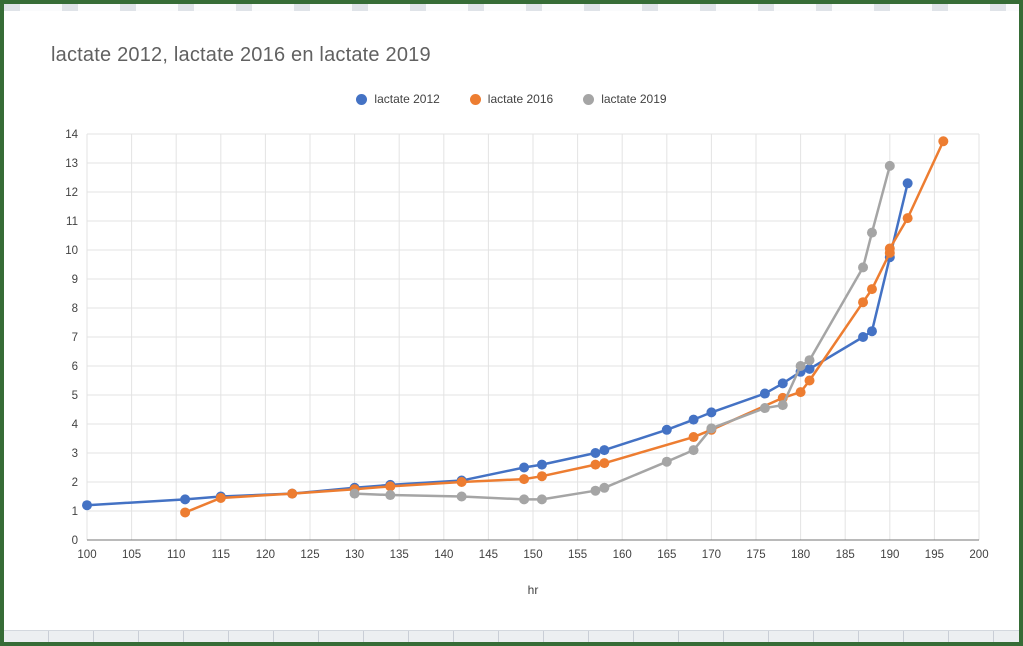 This screenshot has height=646, width=1023. Describe the element at coordinates (354, 555) in the screenshot. I see `svg-text: 130` at that location.